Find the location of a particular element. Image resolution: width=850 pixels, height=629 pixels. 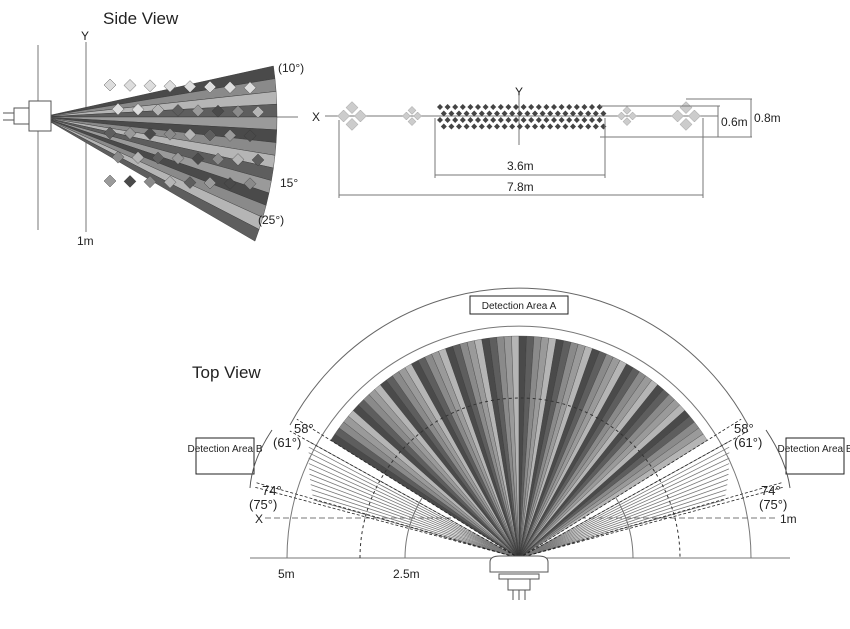

right-angle-b: 74° is located at coordinates (771, 490).